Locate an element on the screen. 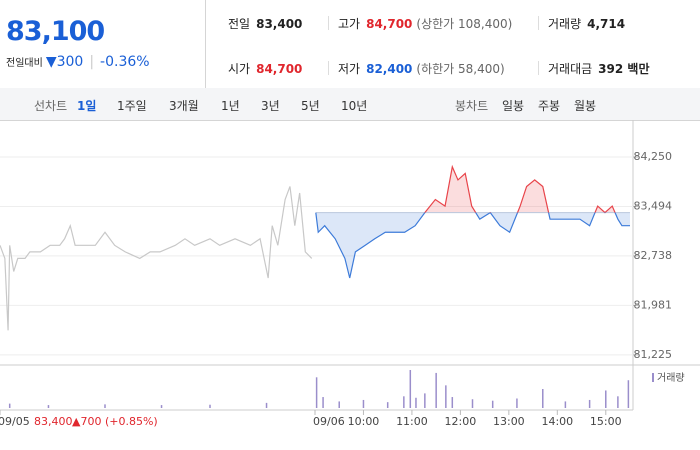 The width and height of the screenshot is (700, 450). tab: 3개월 is located at coordinates (184, 106).